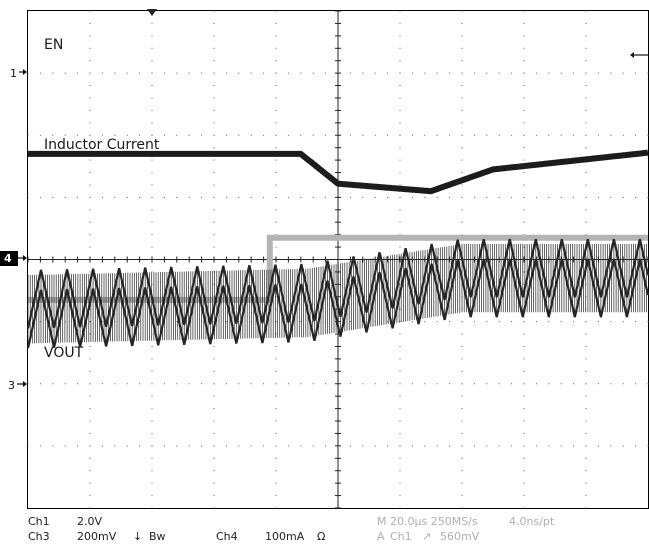  I want to click on ch4-name: Ch4, so click(227, 536).